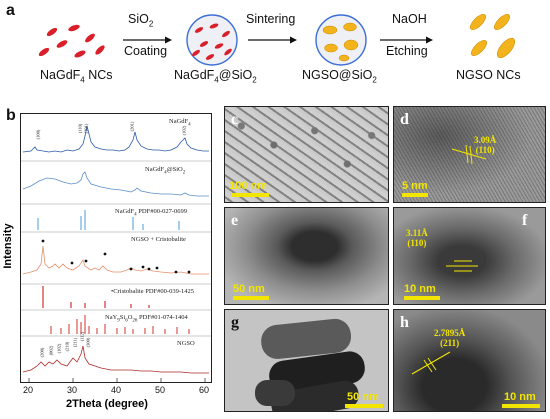 The width and height of the screenshot is (550, 419). Describe the element at coordinates (71, 41) in the screenshot. I see `nagdf4-ncs-icon` at that location.